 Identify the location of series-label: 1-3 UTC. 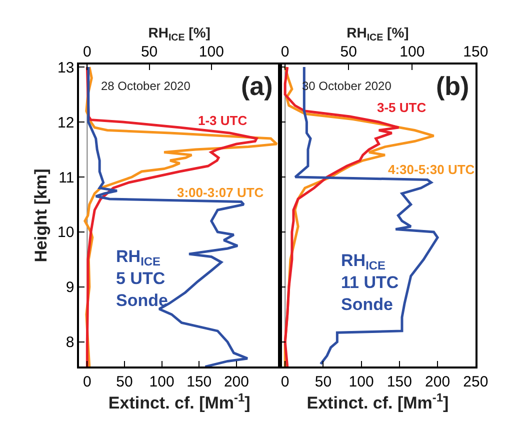
(223, 120).